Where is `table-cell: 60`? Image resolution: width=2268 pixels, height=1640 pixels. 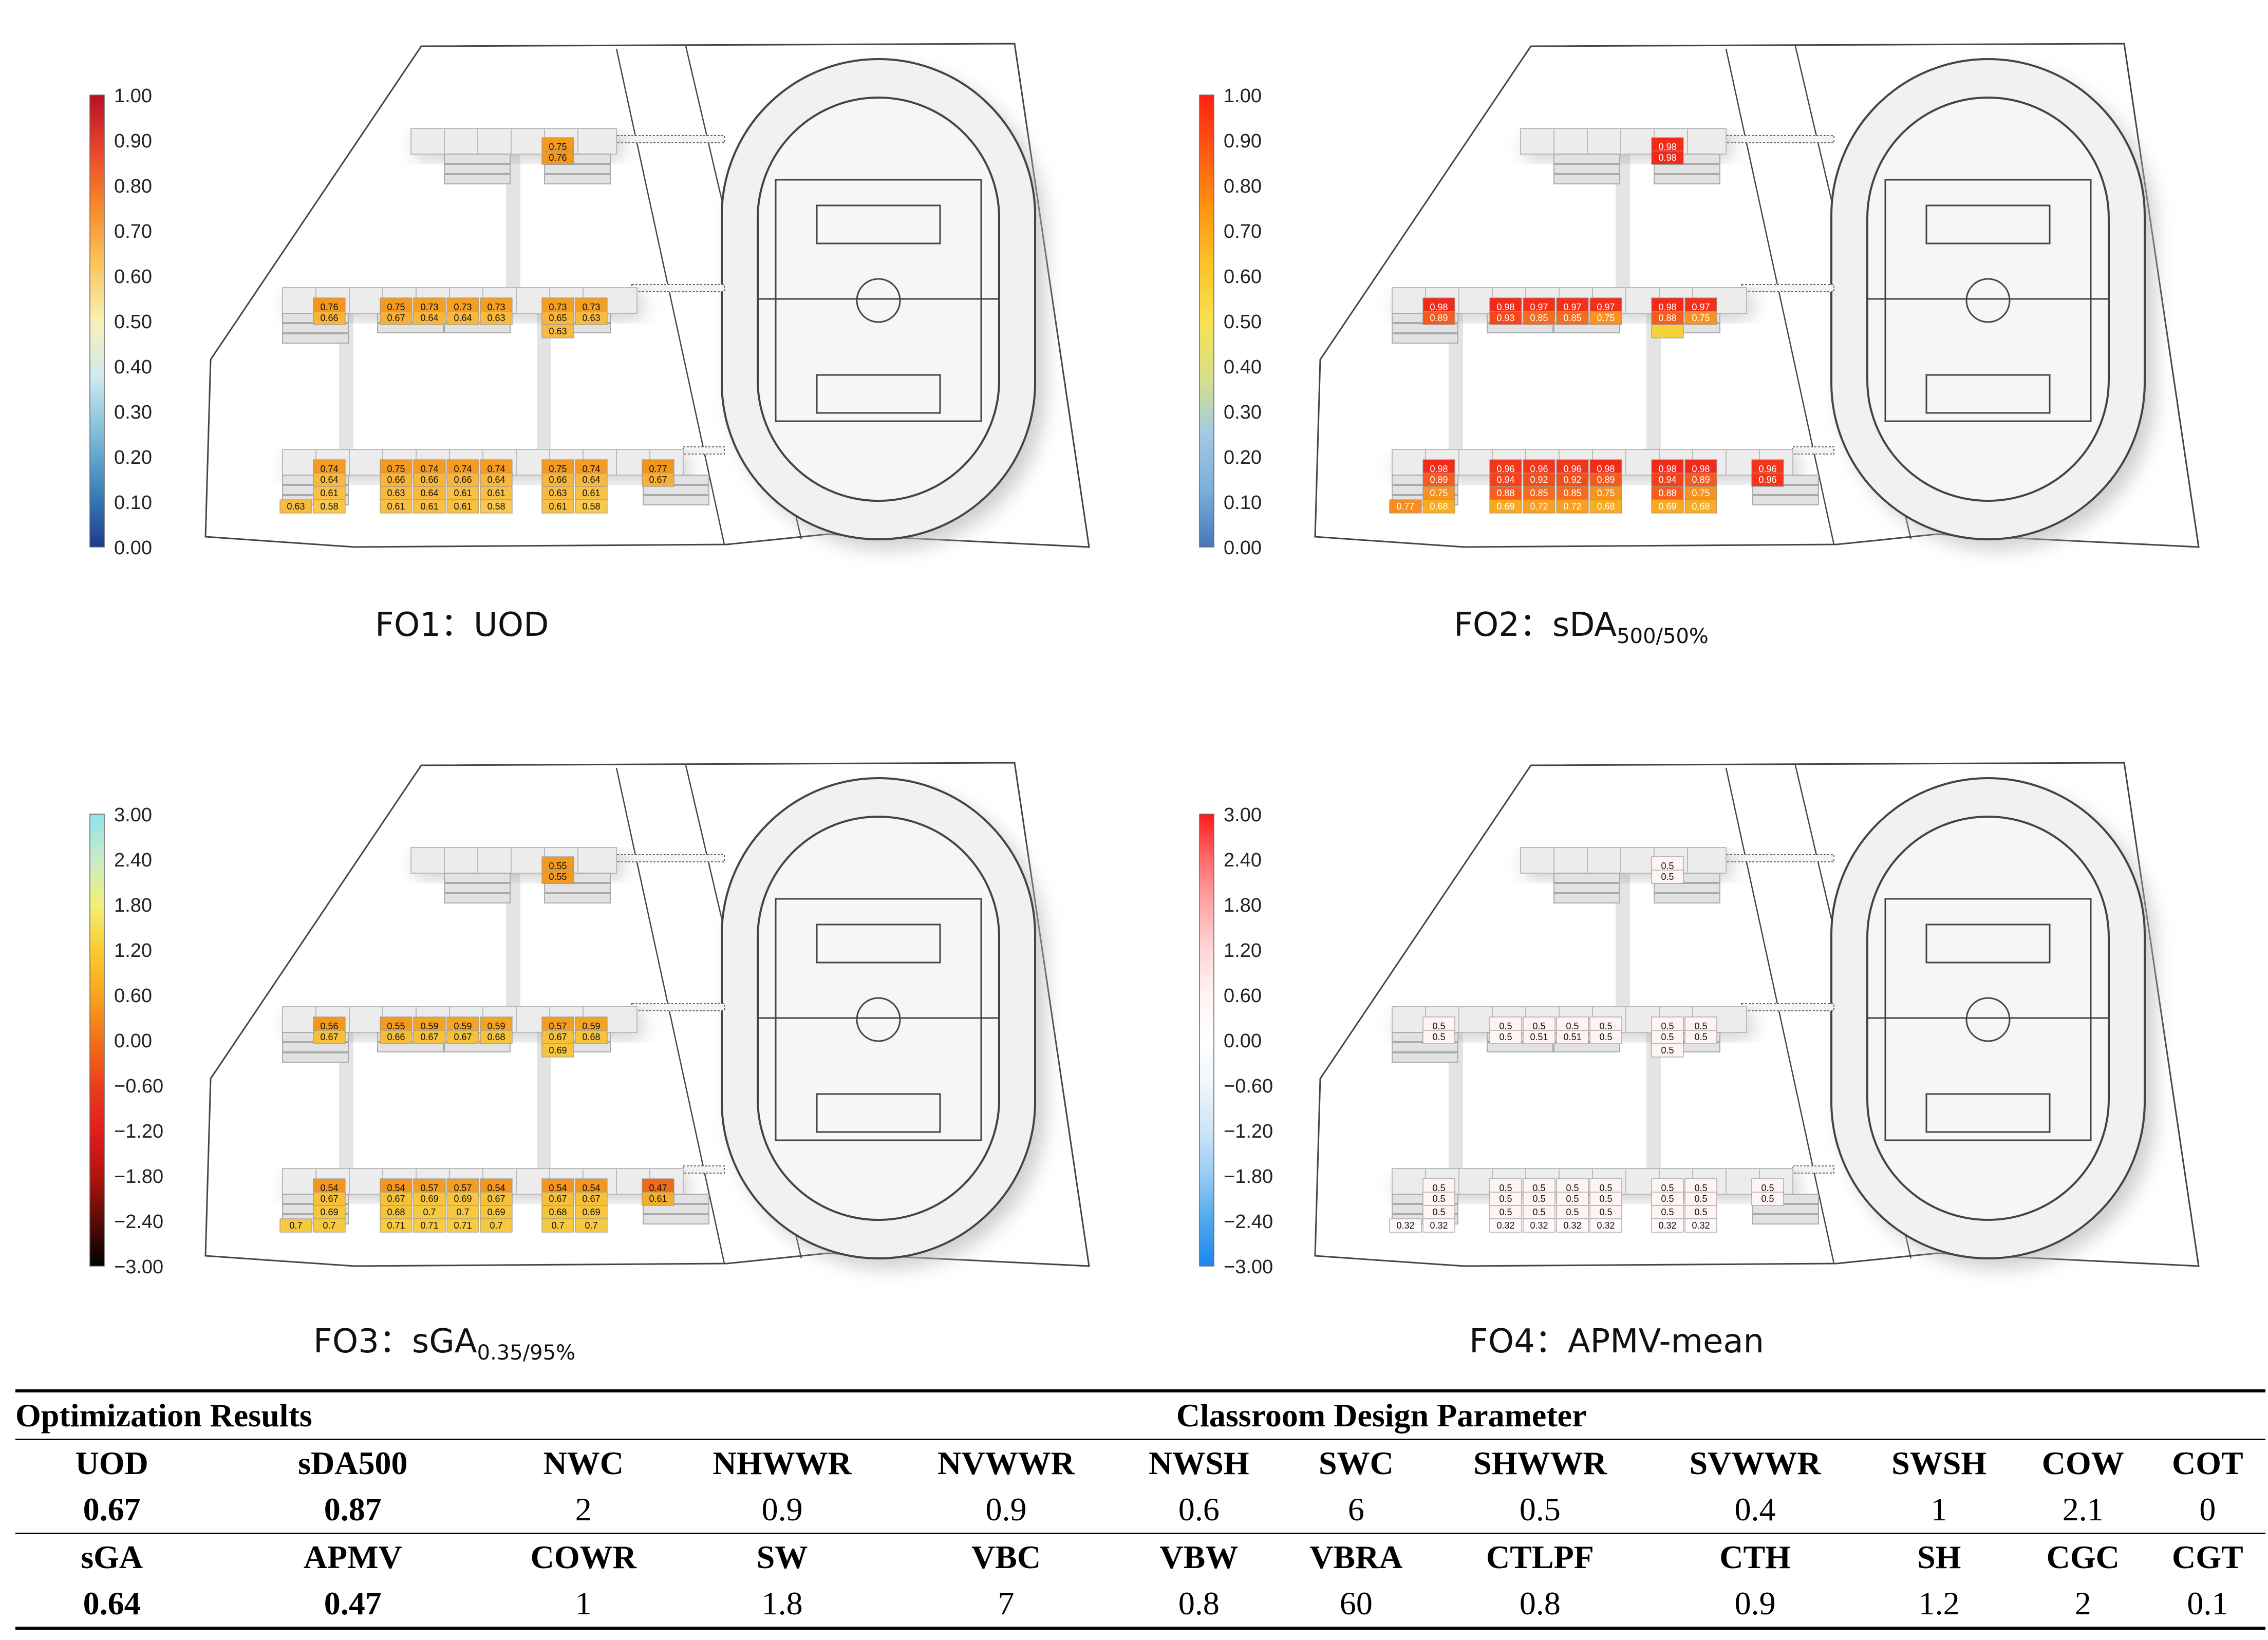 table-cell: 60 is located at coordinates (1356, 1605).